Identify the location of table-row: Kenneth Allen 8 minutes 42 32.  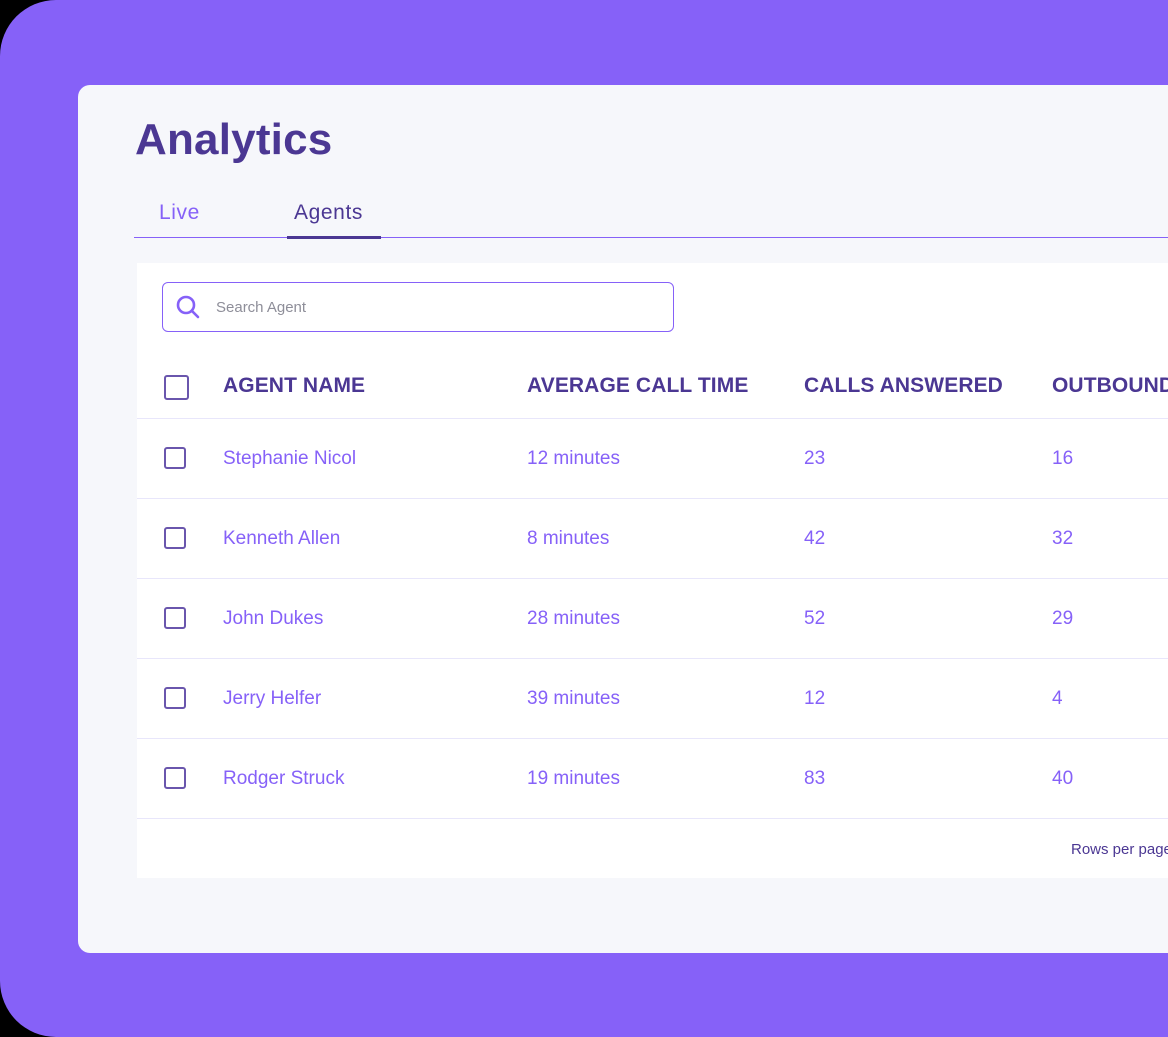
(652, 539).